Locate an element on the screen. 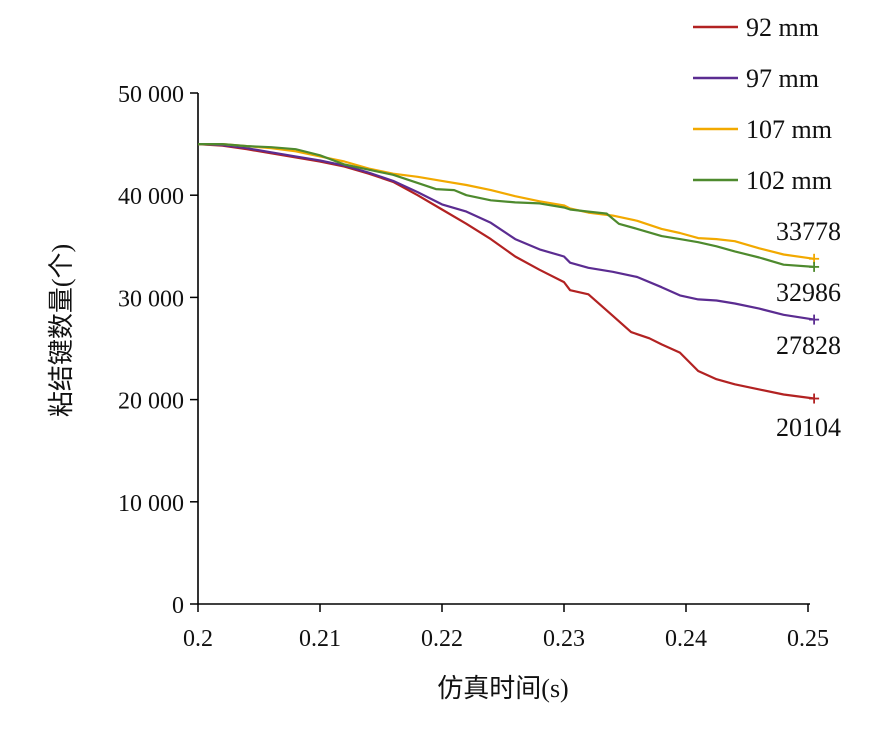 Image resolution: width=886 pixels, height=735 pixels. data-label: 27828 is located at coordinates (808, 345).